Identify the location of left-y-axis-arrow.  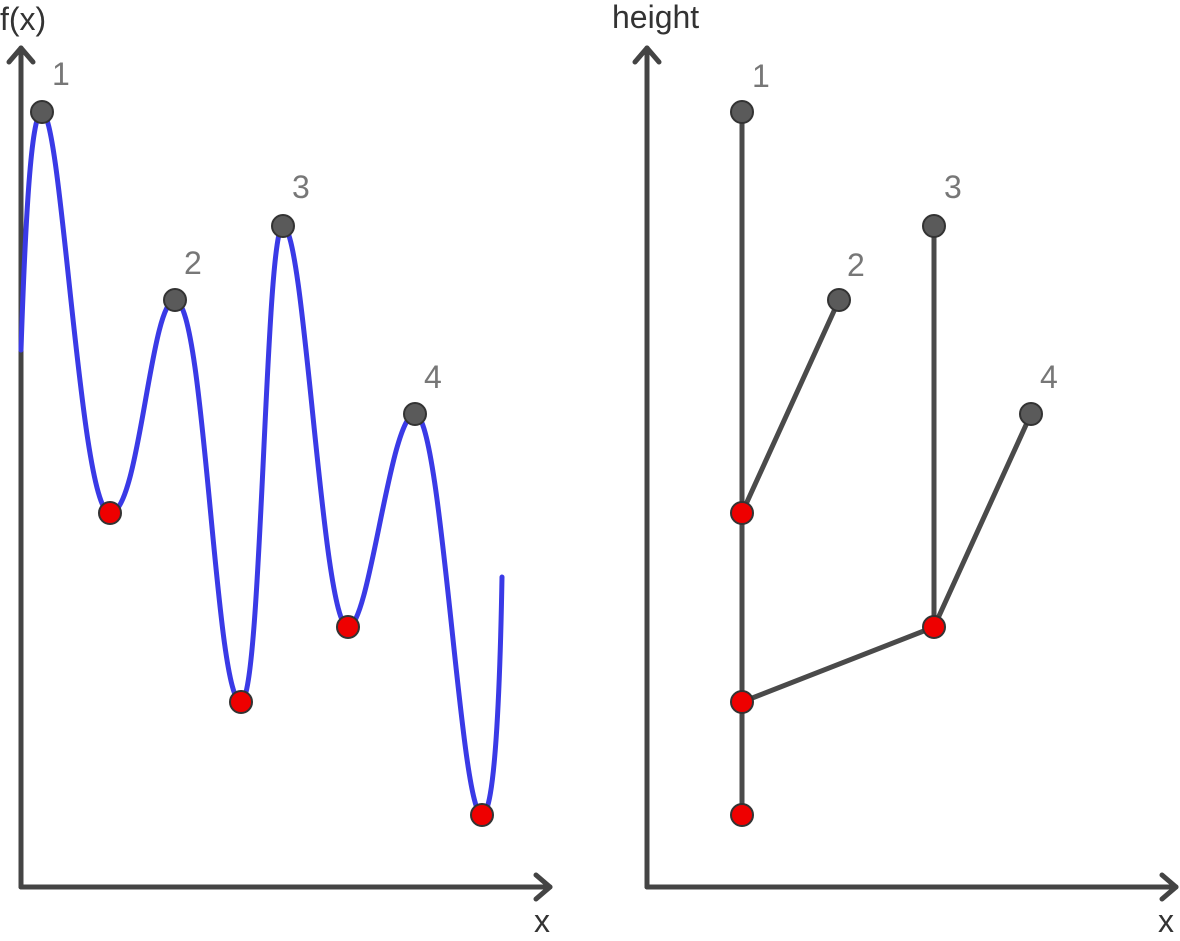
(21, 55).